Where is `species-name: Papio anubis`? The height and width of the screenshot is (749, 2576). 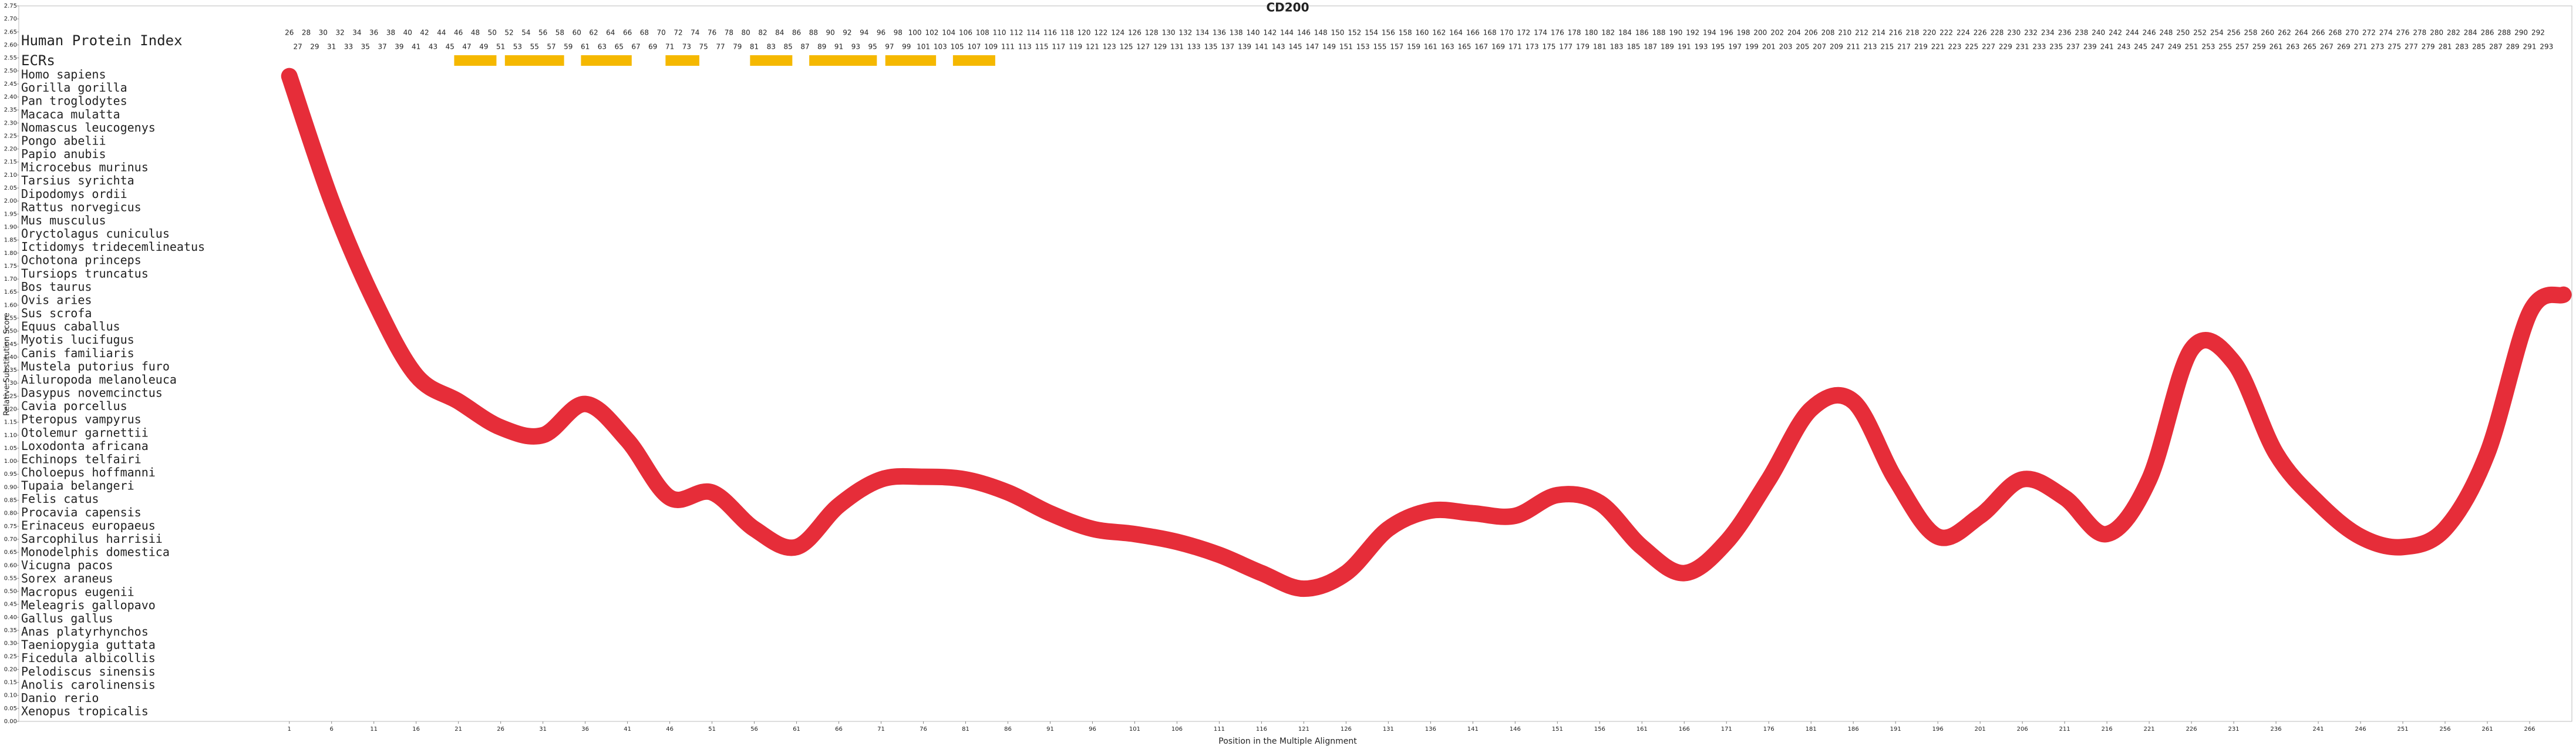
species-name: Papio anubis is located at coordinates (63, 154).